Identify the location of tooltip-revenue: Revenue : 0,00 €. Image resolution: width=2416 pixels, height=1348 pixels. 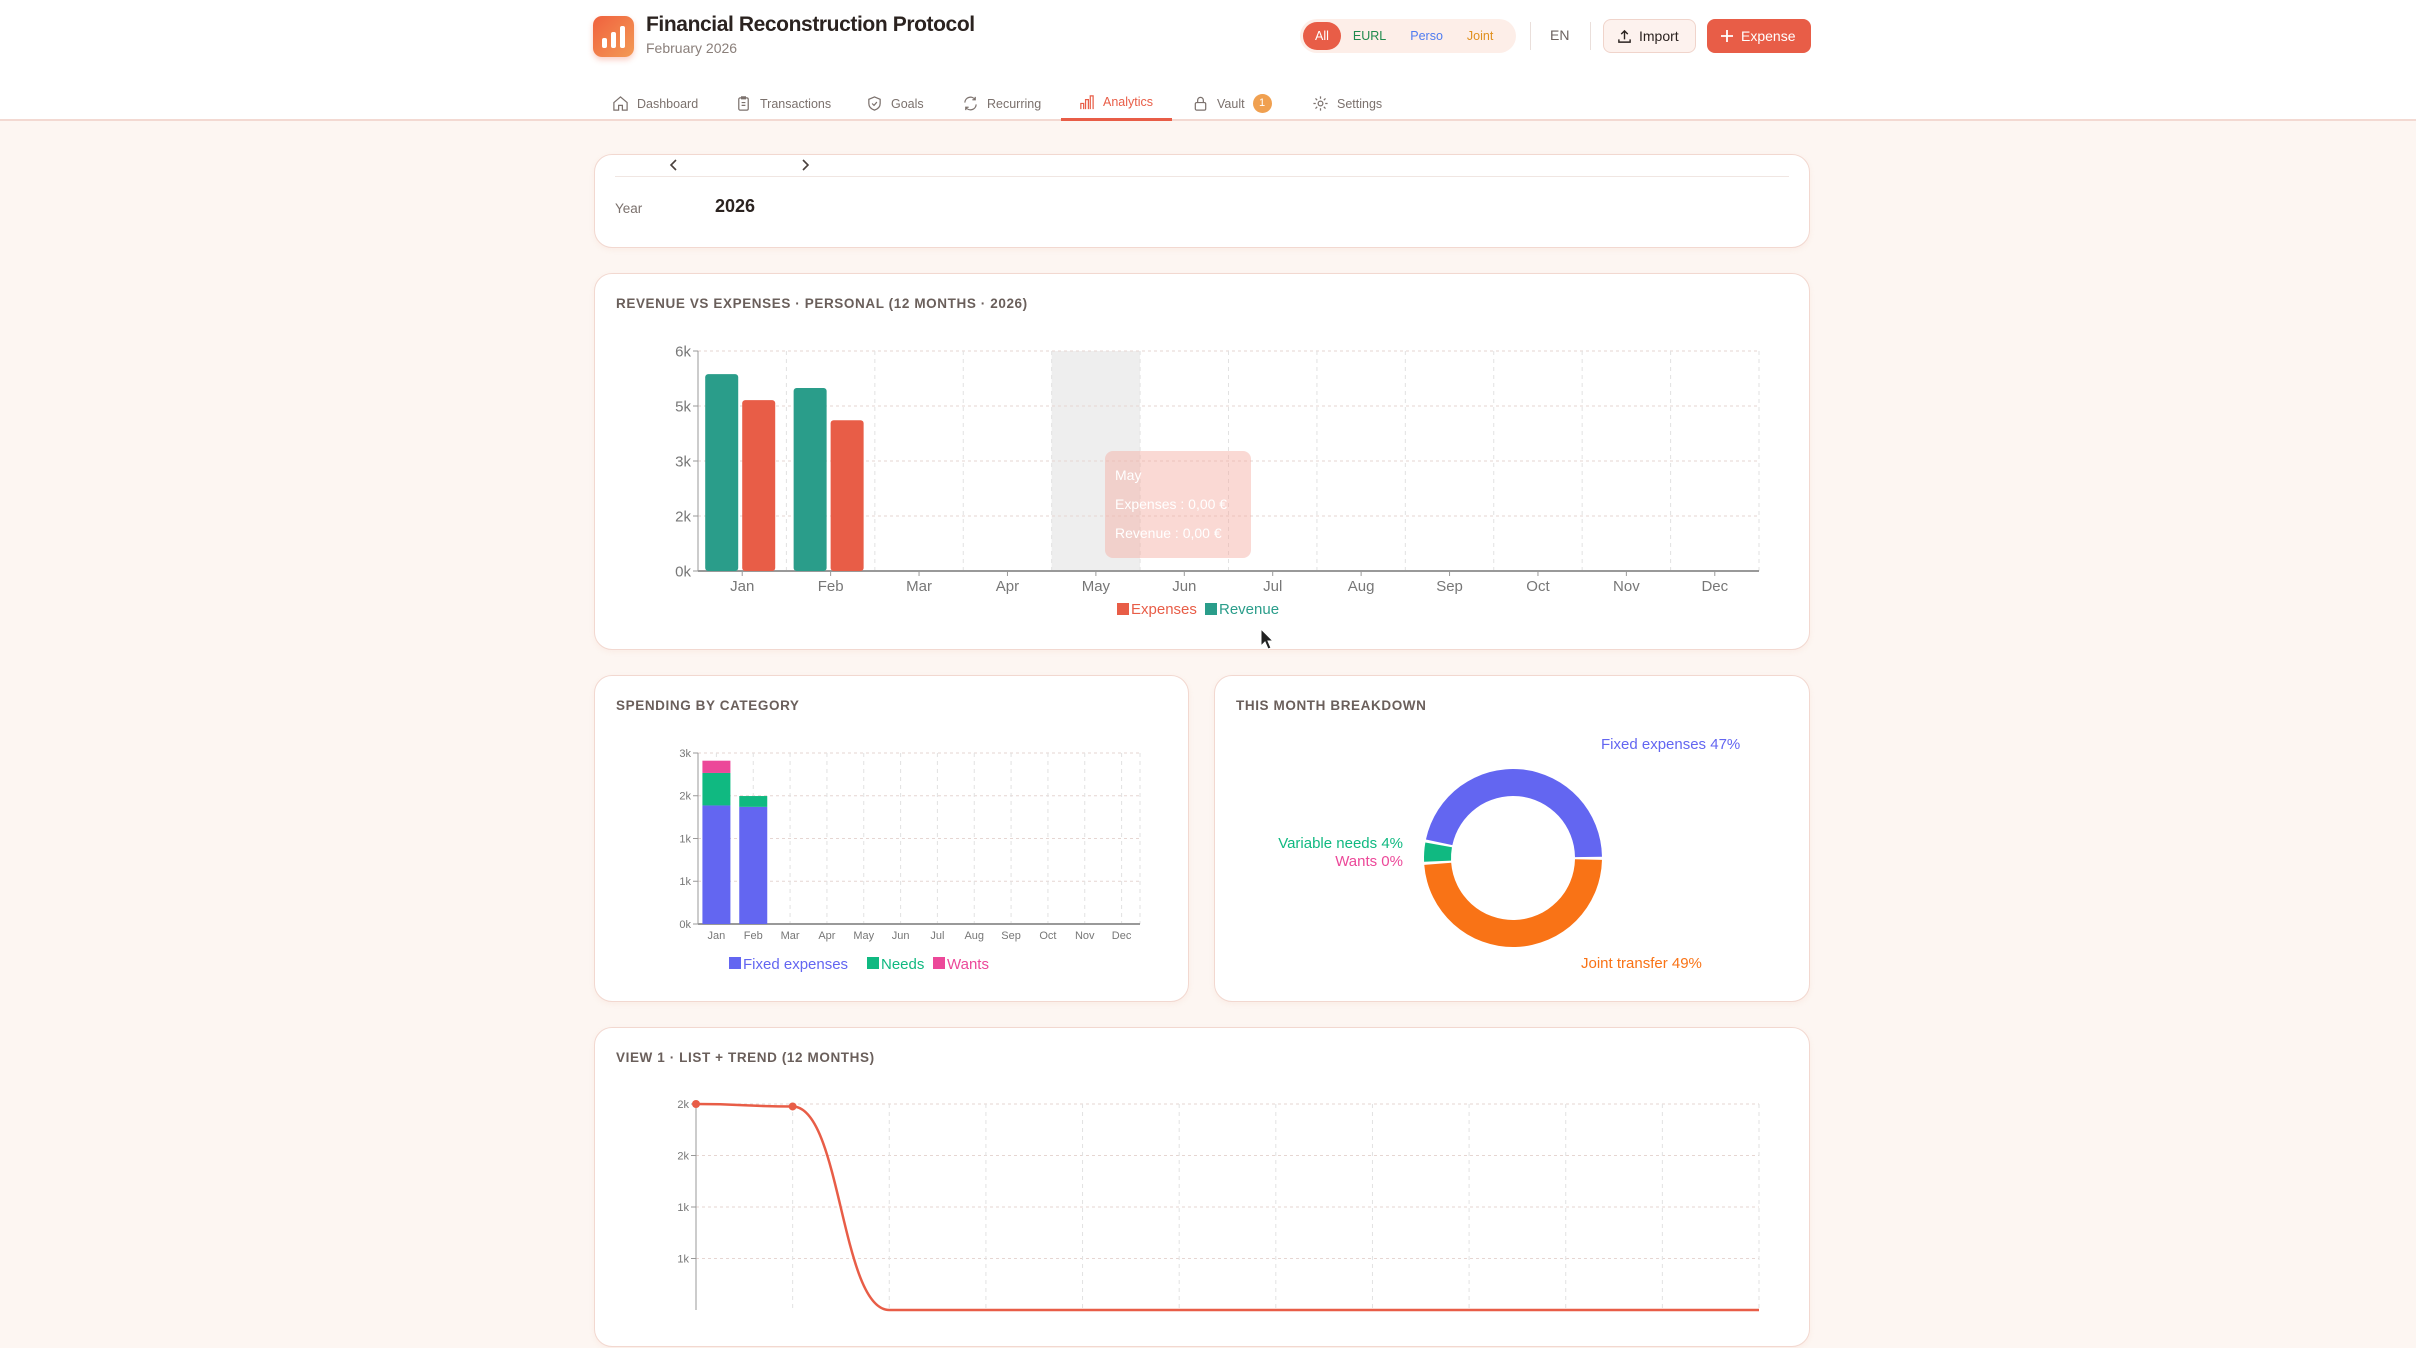
(1168, 533).